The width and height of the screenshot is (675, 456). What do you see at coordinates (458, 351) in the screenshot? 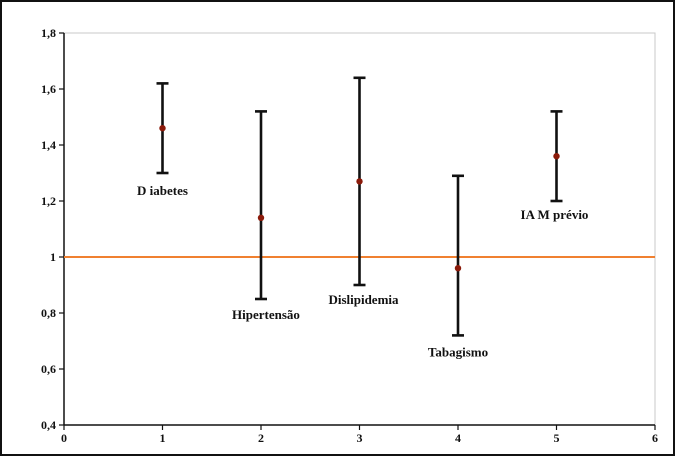
I see `point-label: Tabagismo` at bounding box center [458, 351].